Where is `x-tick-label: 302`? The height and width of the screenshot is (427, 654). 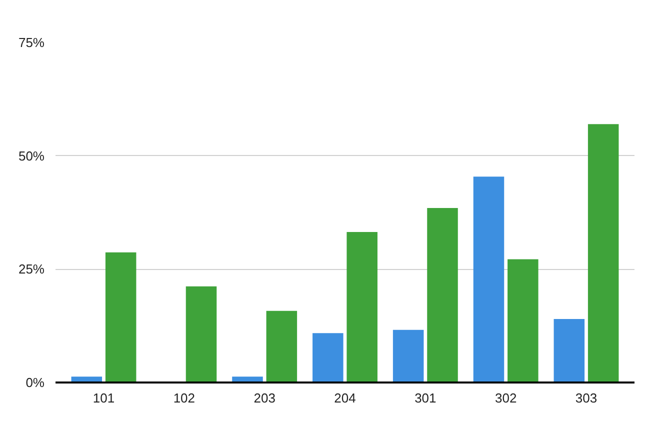 x-tick-label: 302 is located at coordinates (505, 398).